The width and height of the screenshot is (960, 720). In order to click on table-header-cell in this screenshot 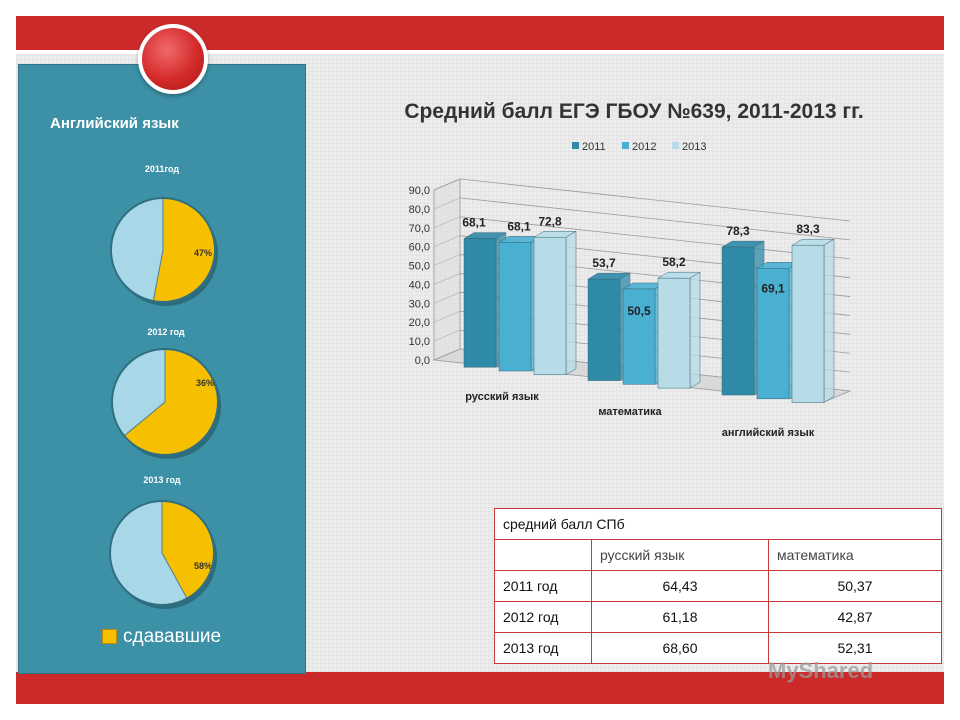, I will do `click(543, 555)`.